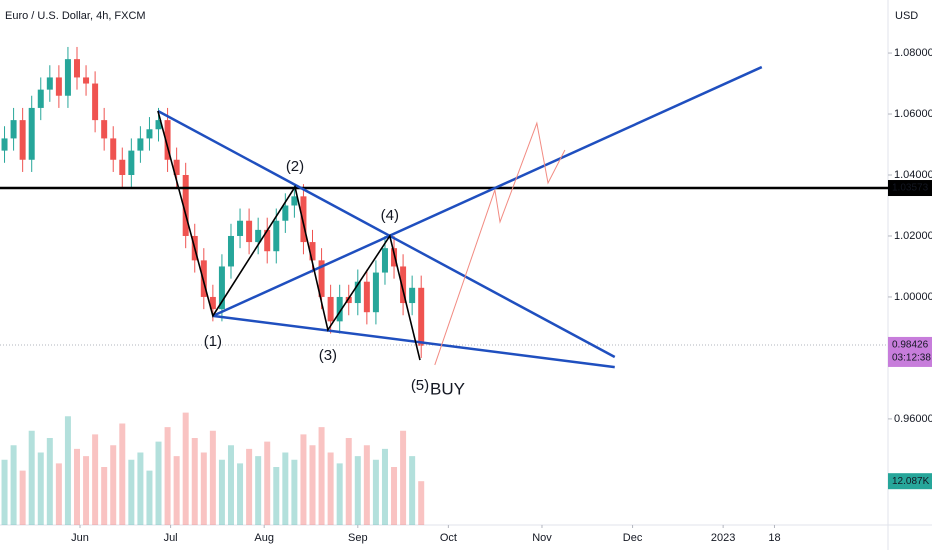 The image size is (932, 550). Describe the element at coordinates (913, 236) in the screenshot. I see `y-tick-label: 1.02000` at that location.